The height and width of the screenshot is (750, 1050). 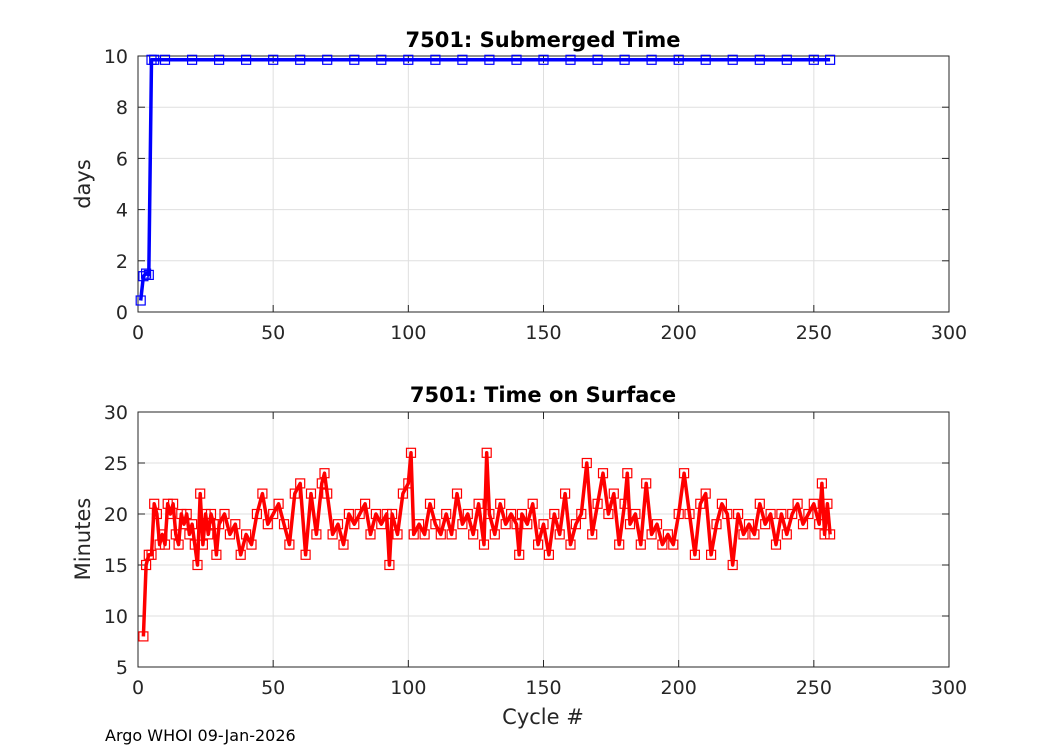 I want to click on y-tick-label: 5, so click(x=122, y=668).